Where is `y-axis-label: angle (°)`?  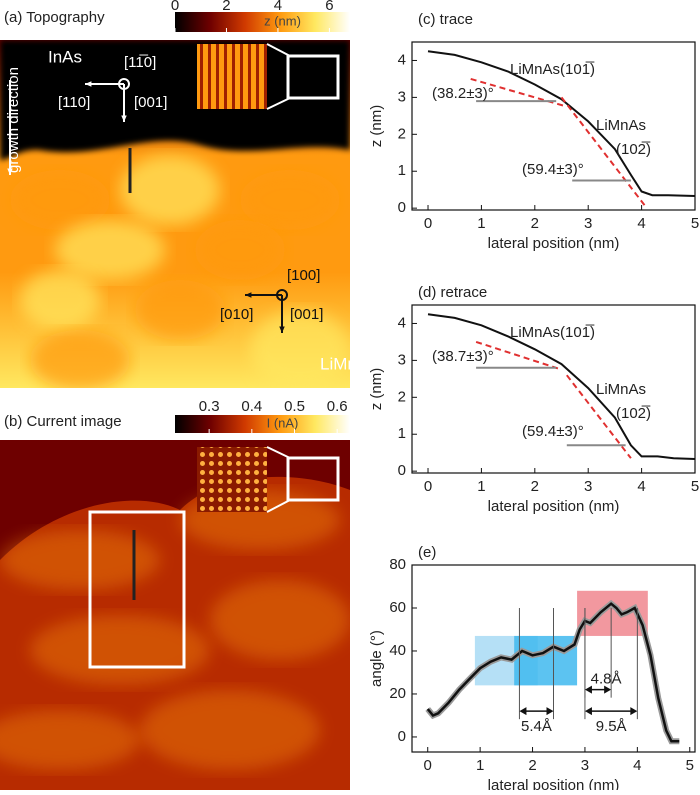 y-axis-label: angle (°) is located at coordinates (376, 658).